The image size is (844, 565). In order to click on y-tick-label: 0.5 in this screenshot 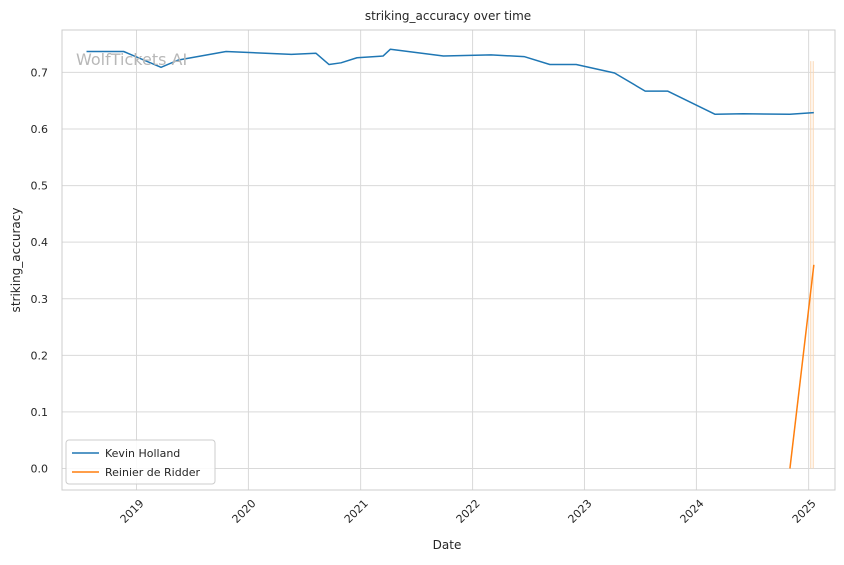, I will do `click(40, 186)`.